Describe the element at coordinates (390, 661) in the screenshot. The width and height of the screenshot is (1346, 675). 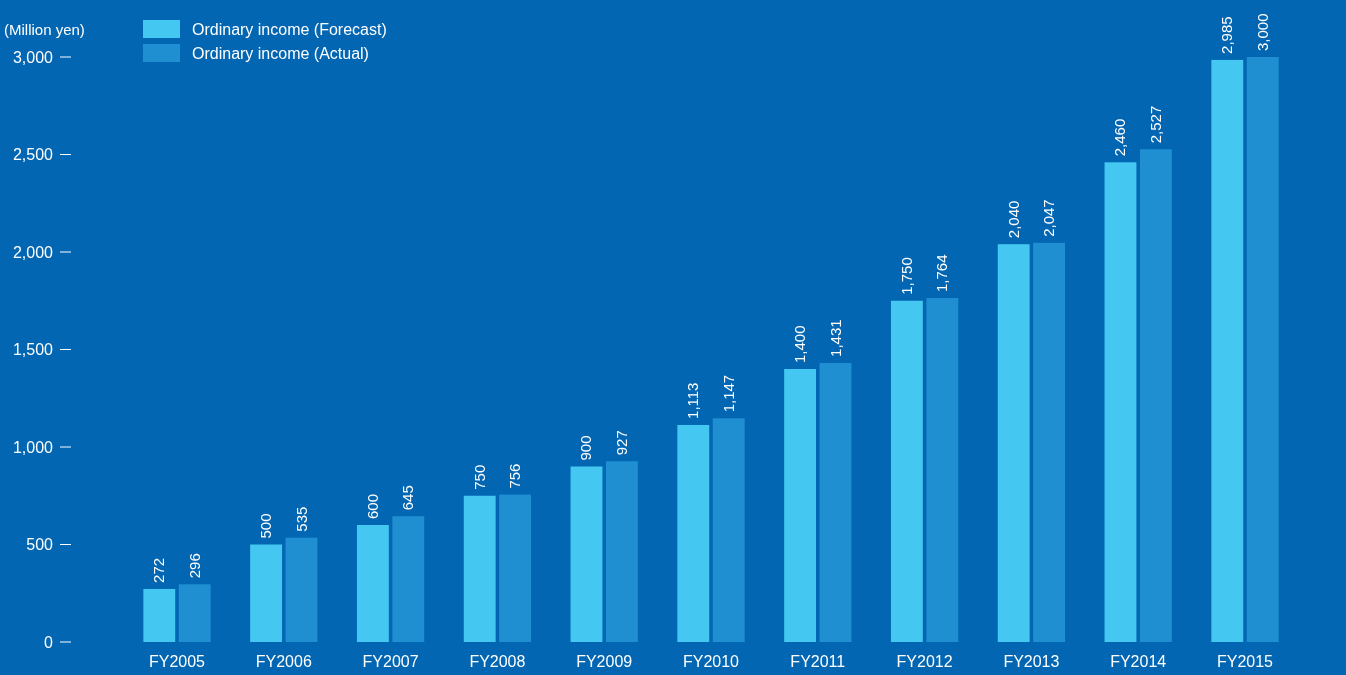
I see `x-tick-label: FY2007` at that location.